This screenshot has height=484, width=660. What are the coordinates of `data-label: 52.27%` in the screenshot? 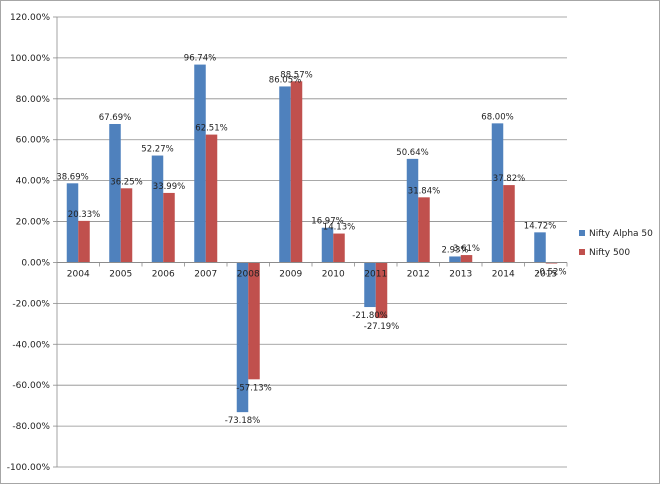 It's located at (157, 150).